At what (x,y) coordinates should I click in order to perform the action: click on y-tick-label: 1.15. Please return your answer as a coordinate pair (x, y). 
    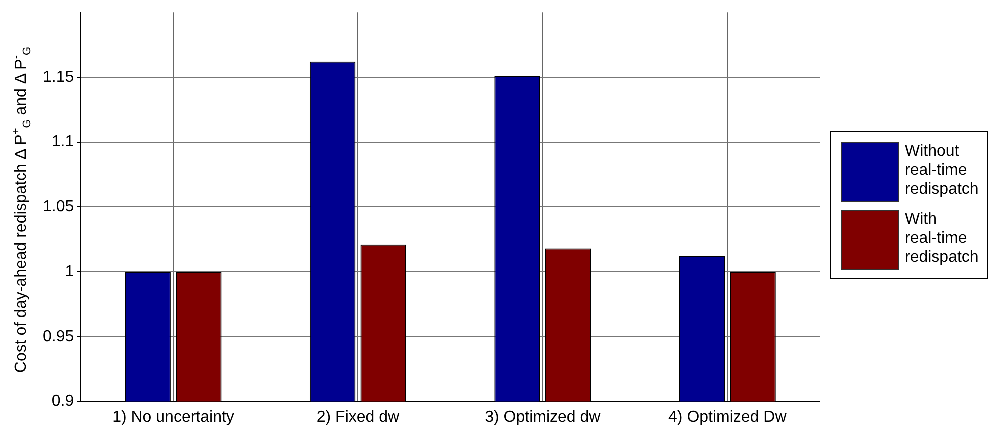
    Looking at the image, I should click on (58, 77).